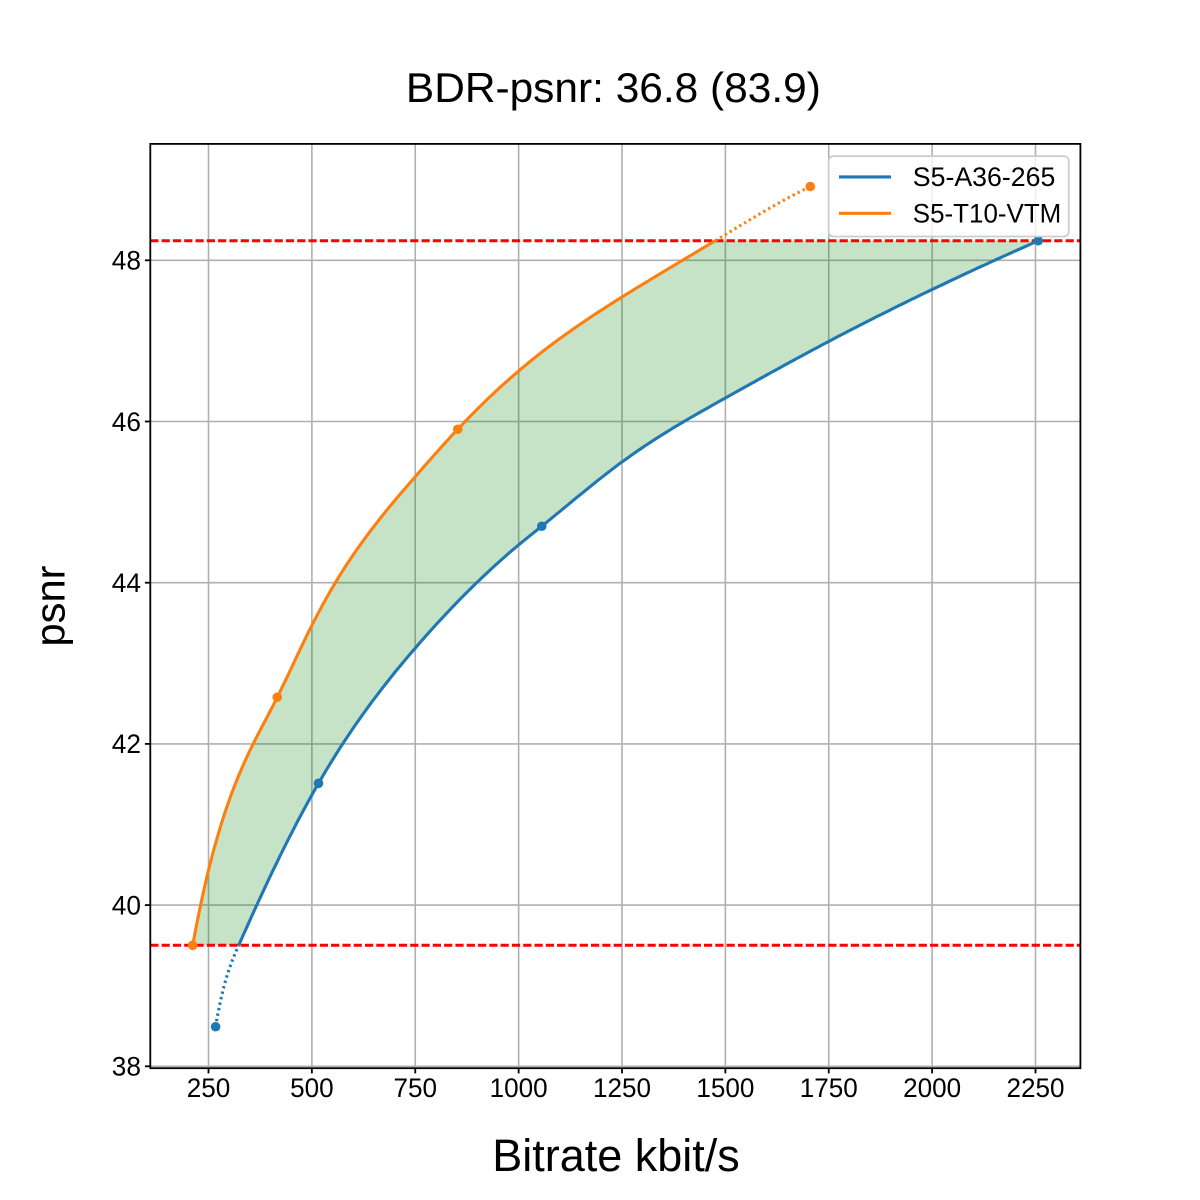 Image resolution: width=1200 pixels, height=1200 pixels. What do you see at coordinates (209, 1088) in the screenshot?
I see `svg-text: 250` at bounding box center [209, 1088].